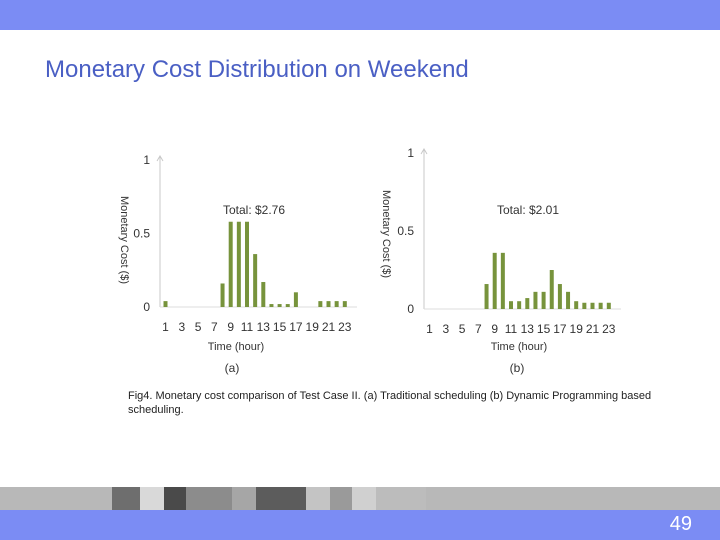  Describe the element at coordinates (680, 524) in the screenshot. I see `page-number: 49` at that location.